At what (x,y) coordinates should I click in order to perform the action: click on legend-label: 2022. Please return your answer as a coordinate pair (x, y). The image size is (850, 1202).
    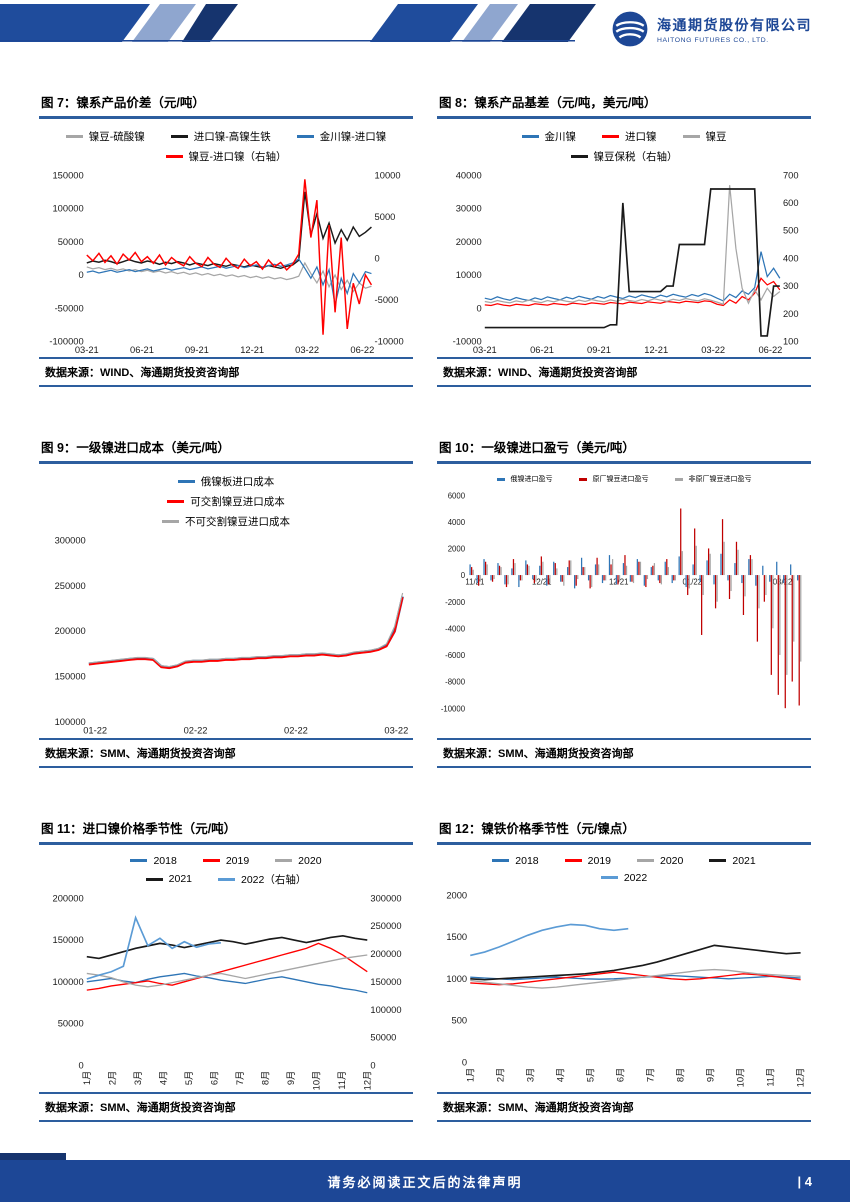
    Looking at the image, I should click on (635, 877).